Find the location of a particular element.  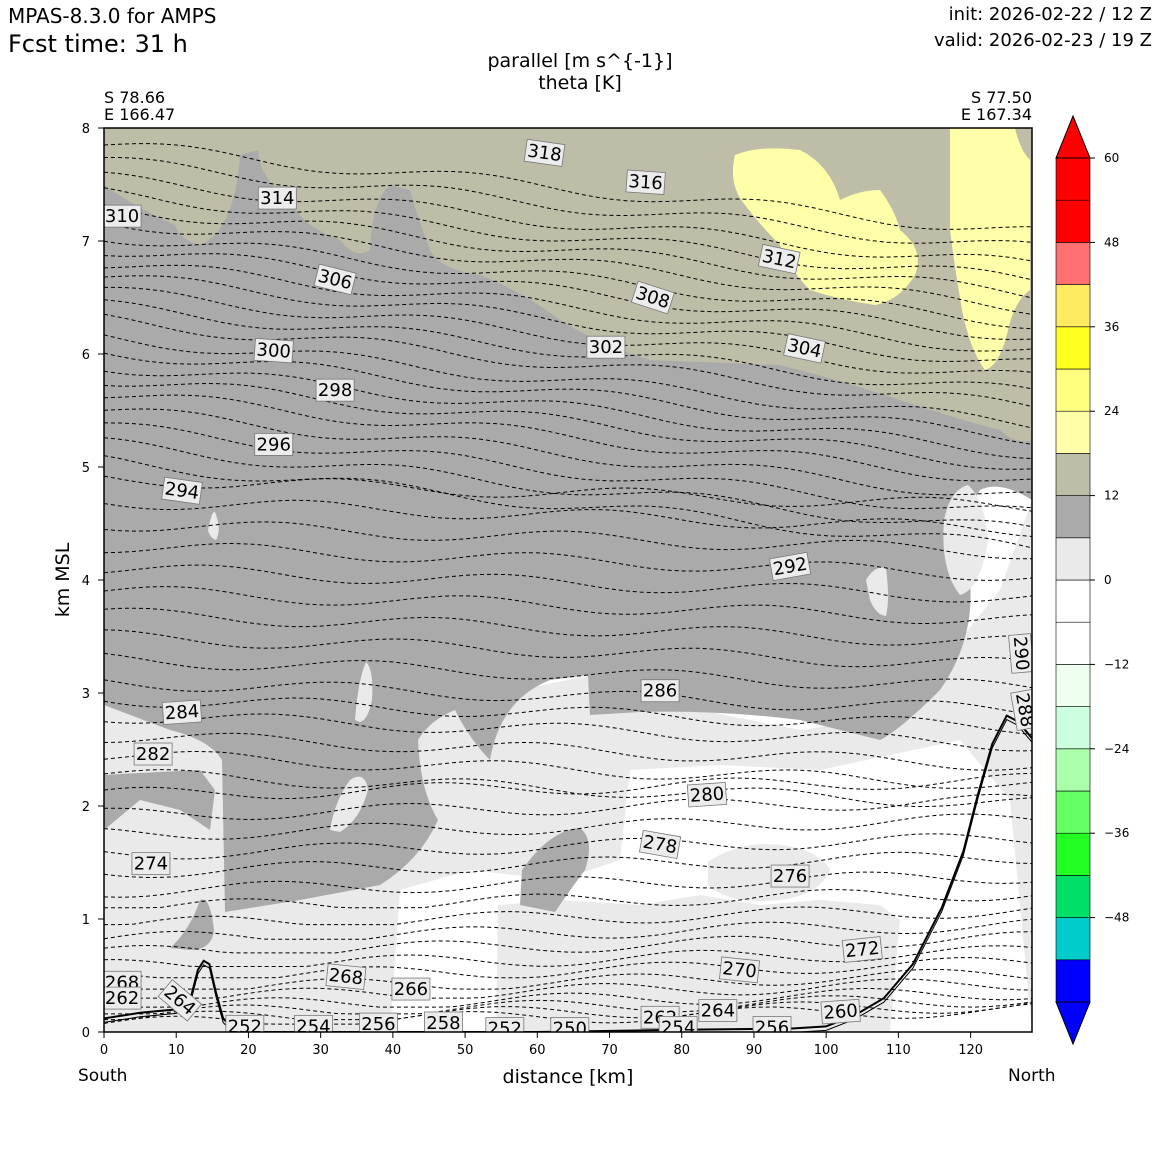

theta-label: 280 is located at coordinates (707, 794).